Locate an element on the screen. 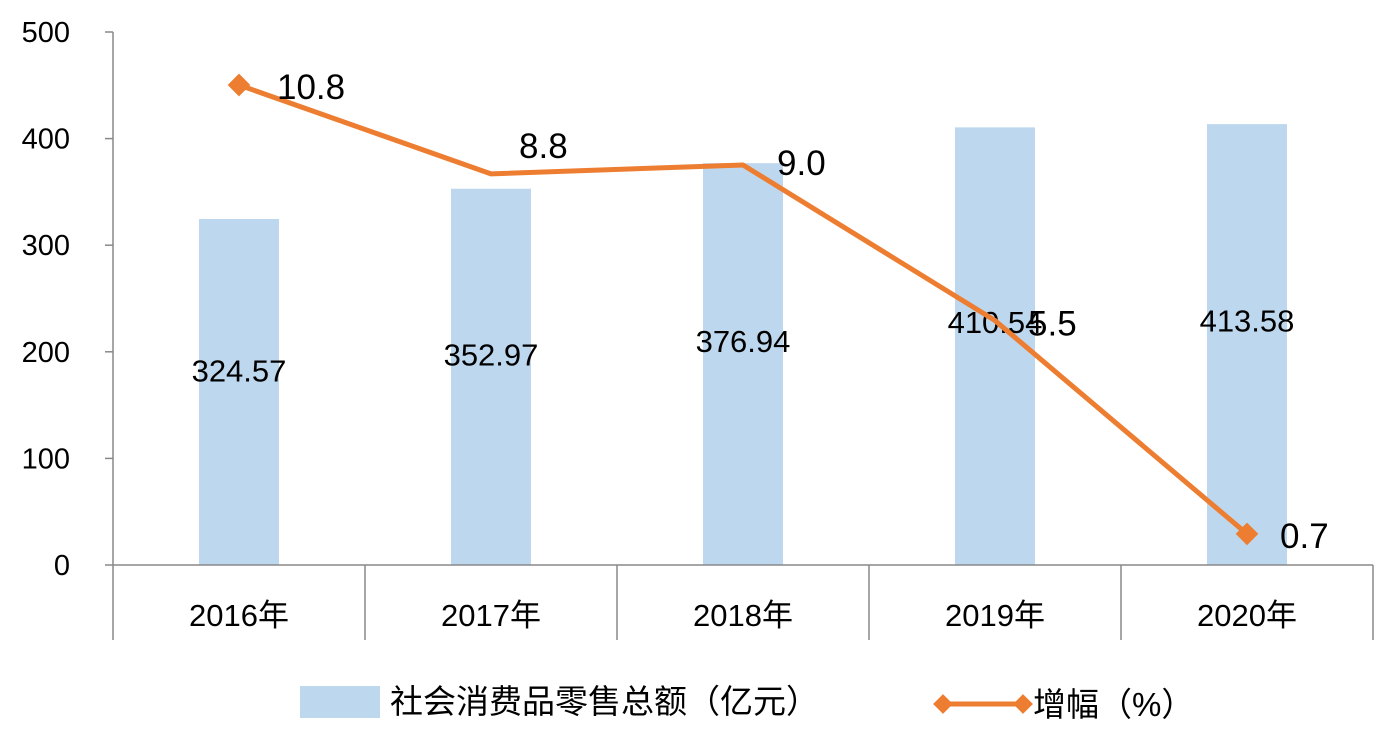 Image resolution: width=1383 pixels, height=731 pixels. legend-marker-right is located at coordinates (1023, 704).